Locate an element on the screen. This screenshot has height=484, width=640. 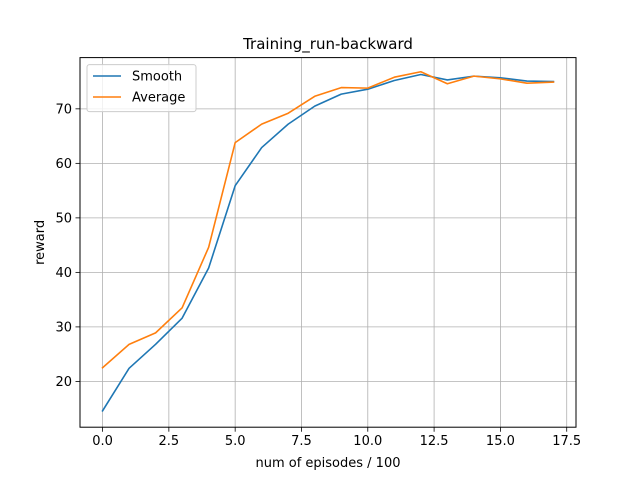
x-tick-label: 2.5 is located at coordinates (169, 441).